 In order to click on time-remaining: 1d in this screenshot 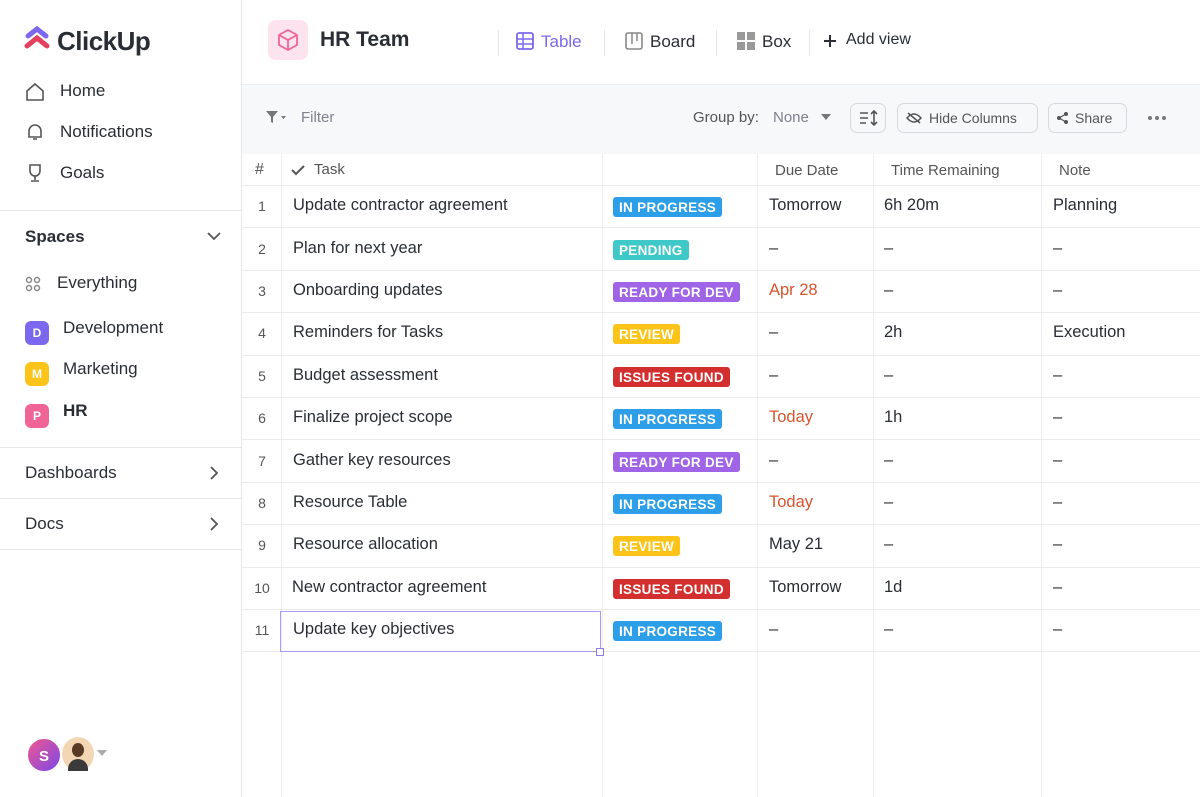, I will do `click(893, 586)`.